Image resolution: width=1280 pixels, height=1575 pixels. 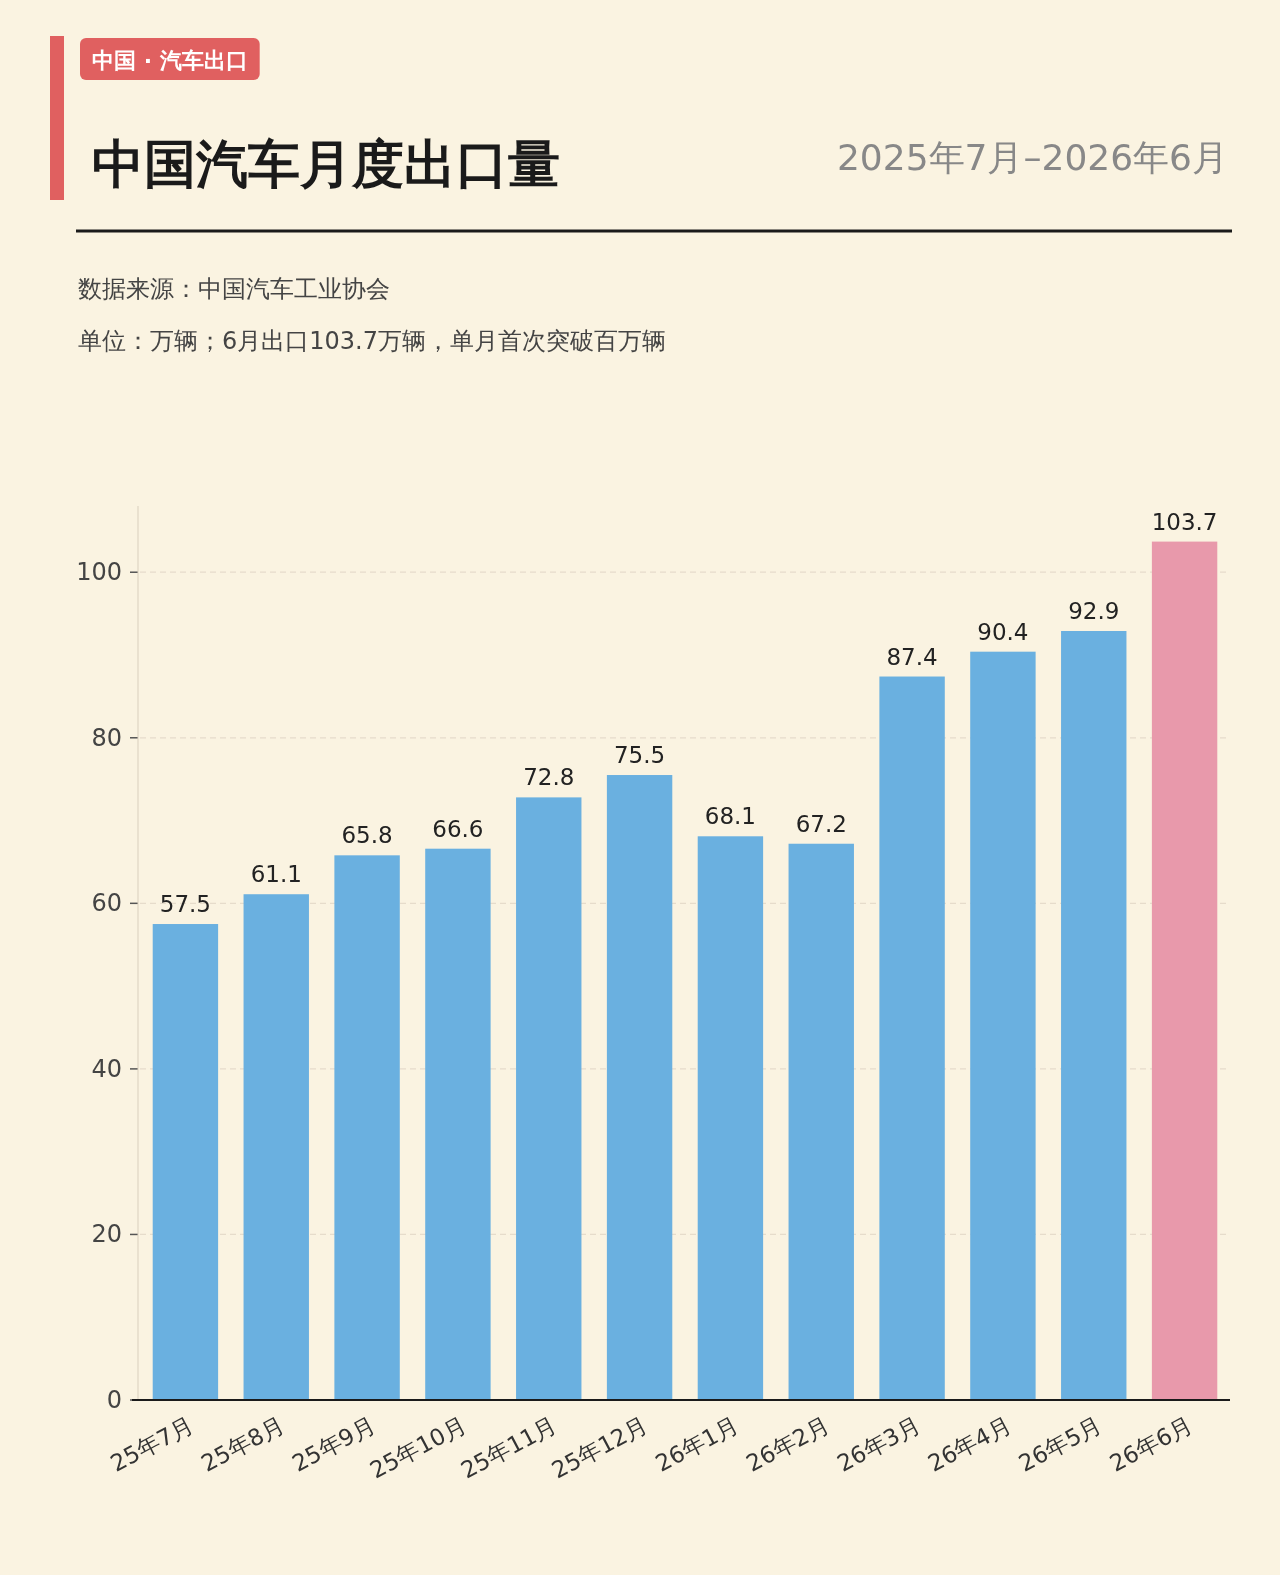 What do you see at coordinates (234, 289) in the screenshot?
I see `source-note: 数据来源：中国汽车工业协会` at bounding box center [234, 289].